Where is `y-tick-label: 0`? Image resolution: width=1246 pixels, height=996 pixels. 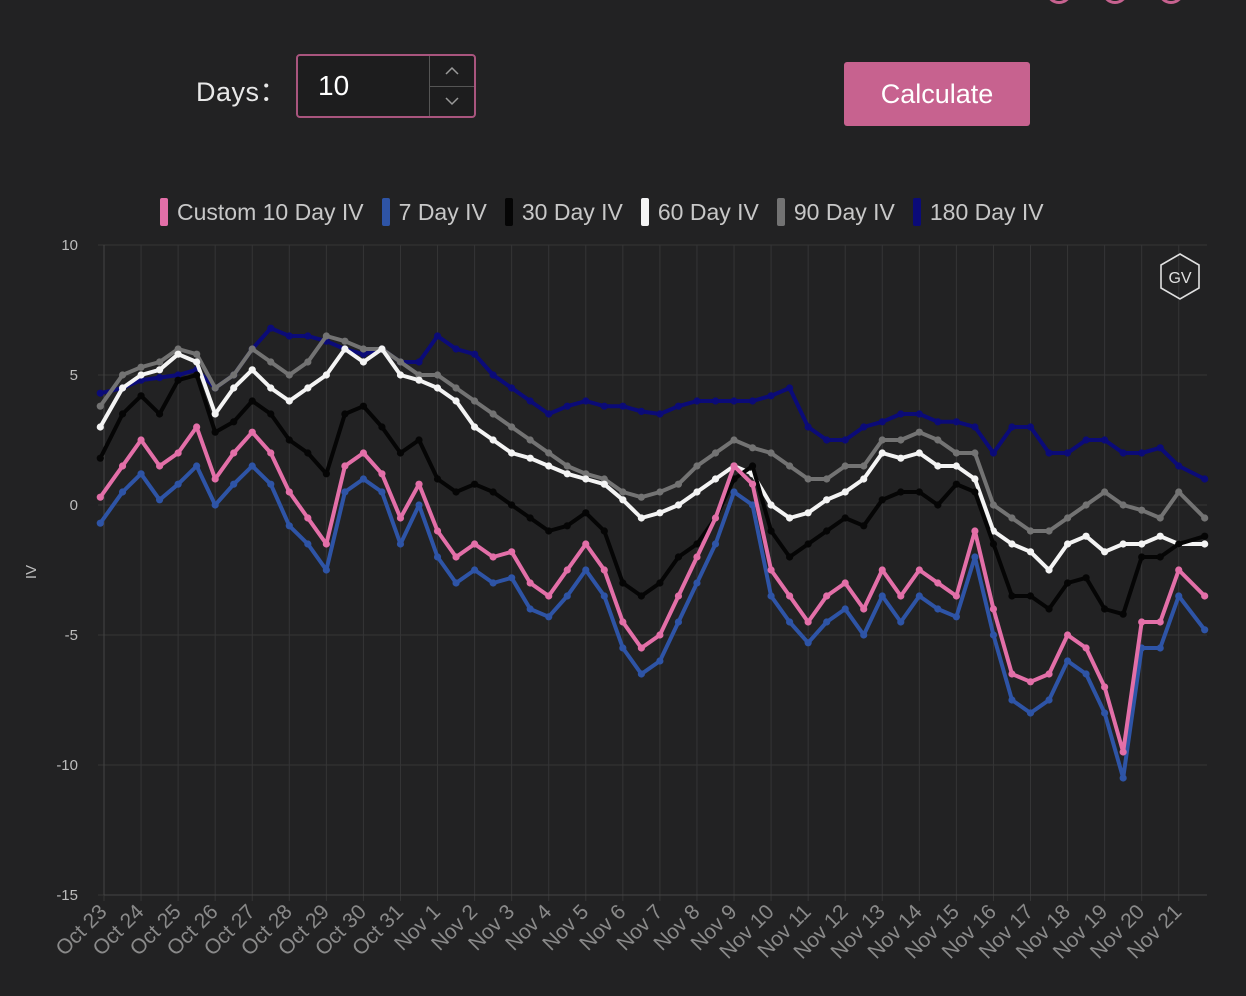
y-tick-label: 0 is located at coordinates (74, 505).